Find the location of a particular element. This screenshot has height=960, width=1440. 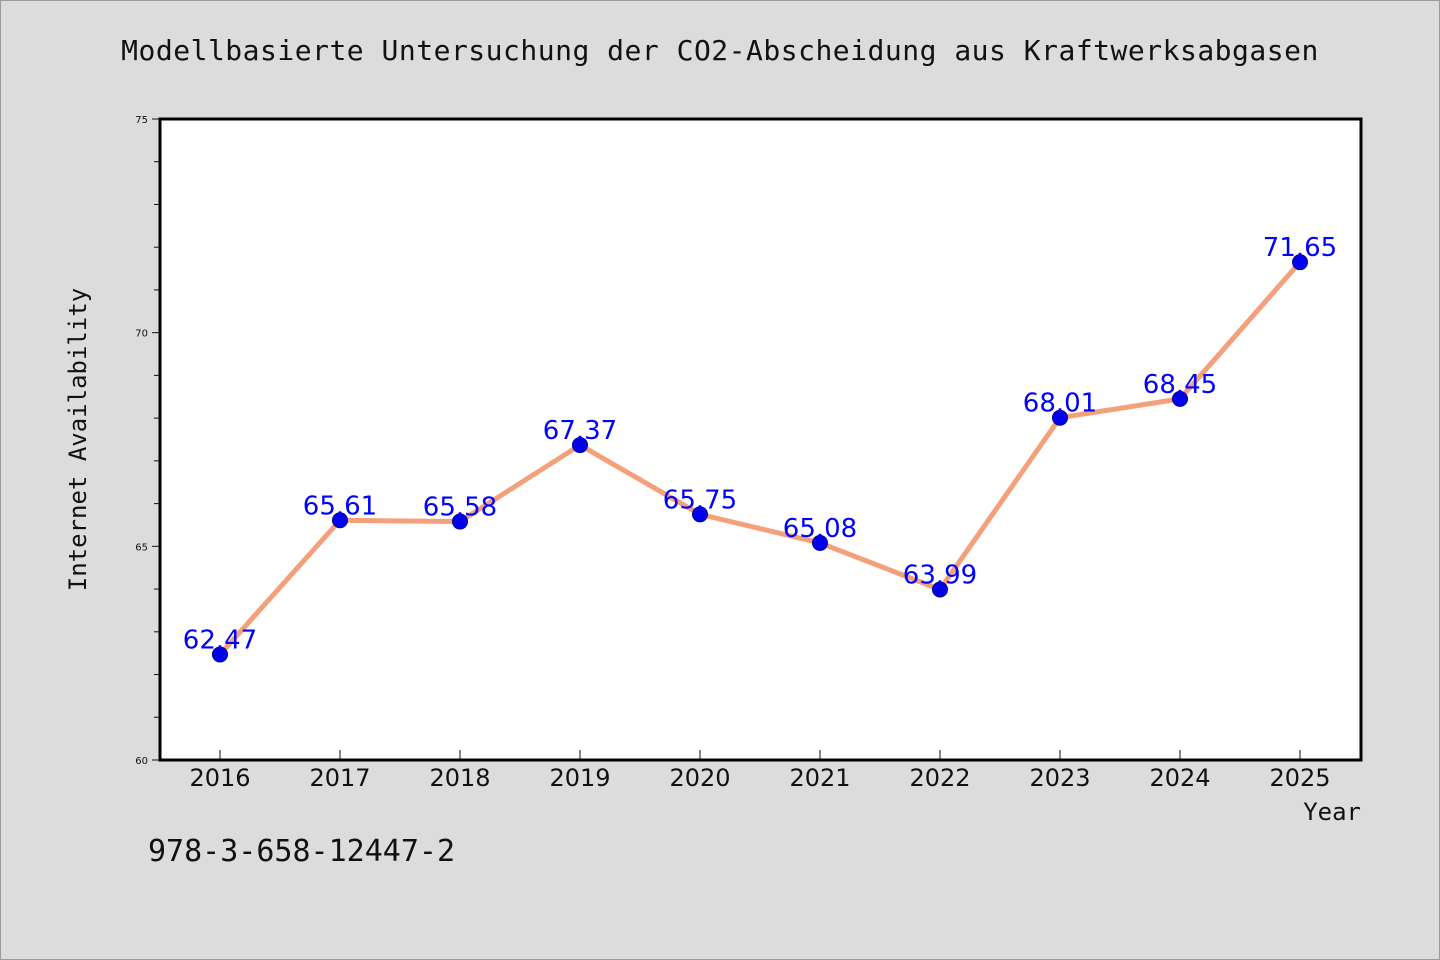

x-tick-label: 2022 is located at coordinates (939, 778).